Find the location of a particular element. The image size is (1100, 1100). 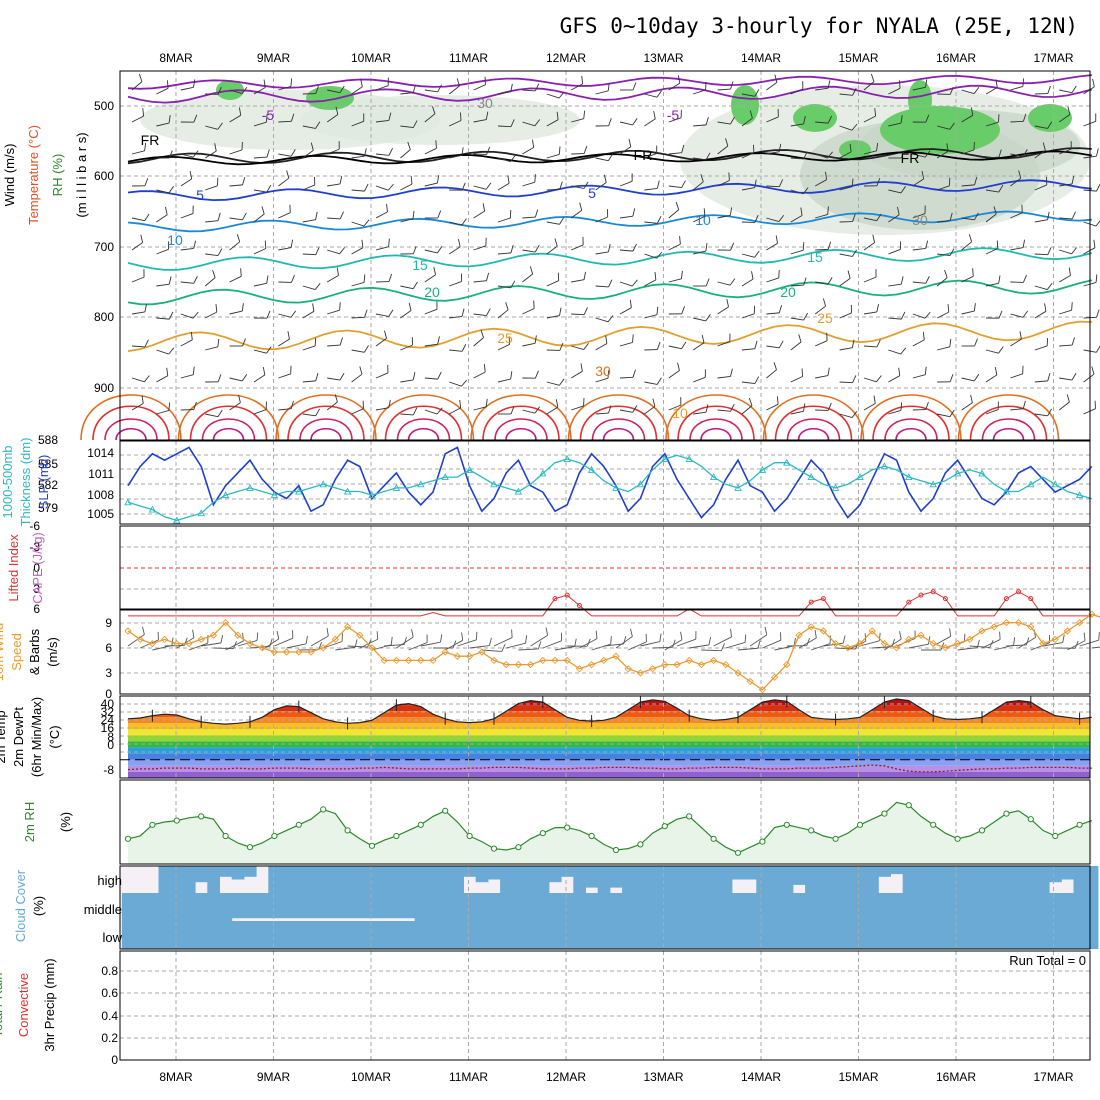

contour-label: 30 is located at coordinates (603, 371).